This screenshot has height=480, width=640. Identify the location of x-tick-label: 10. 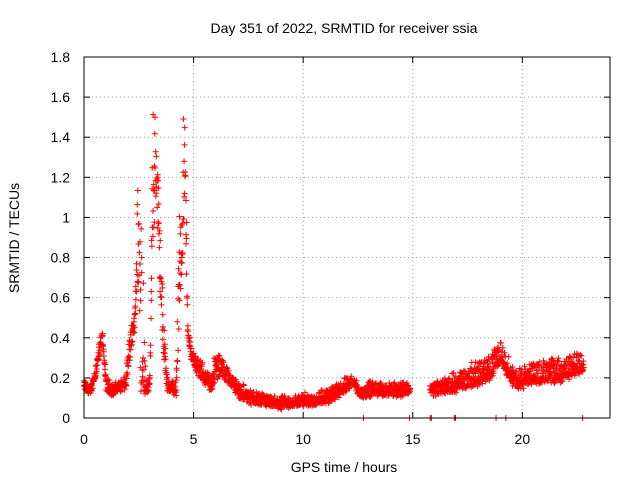
(303, 439).